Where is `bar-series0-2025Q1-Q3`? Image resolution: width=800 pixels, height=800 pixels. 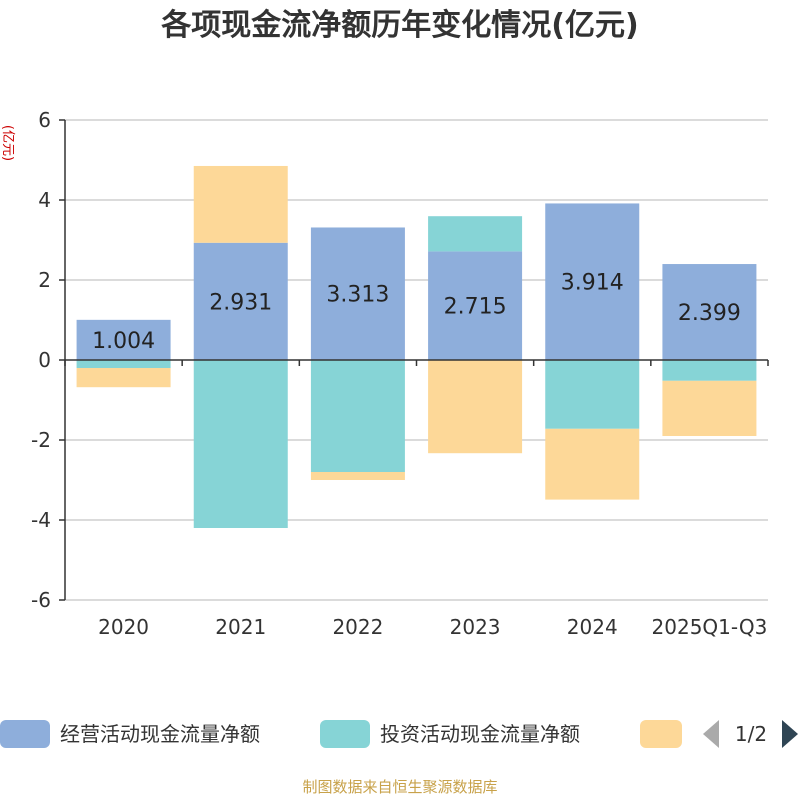
bar-series0-2025Q1-Q3 is located at coordinates (709, 312).